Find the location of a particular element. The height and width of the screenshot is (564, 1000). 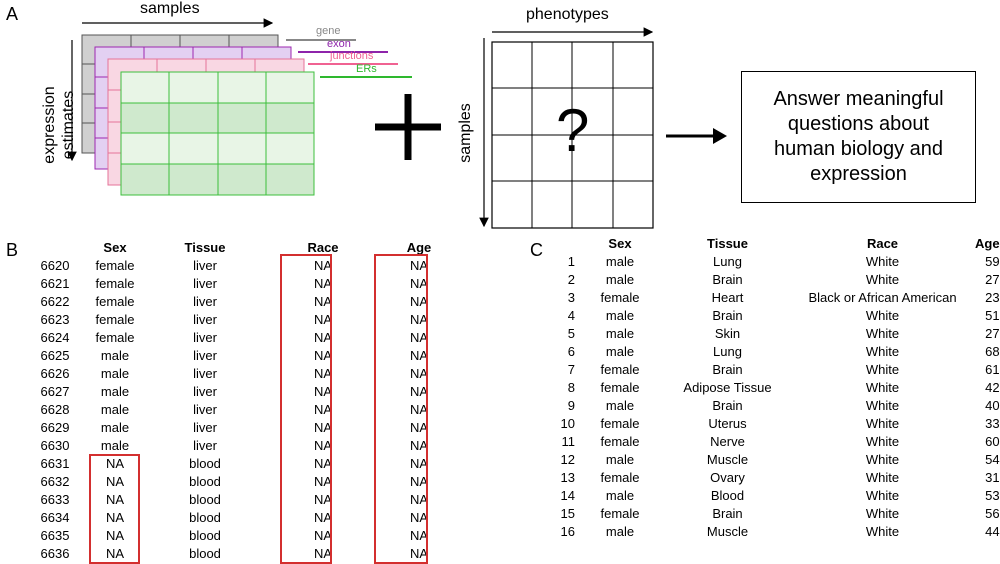

table-b-header-4: Age is located at coordinates (419, 247).